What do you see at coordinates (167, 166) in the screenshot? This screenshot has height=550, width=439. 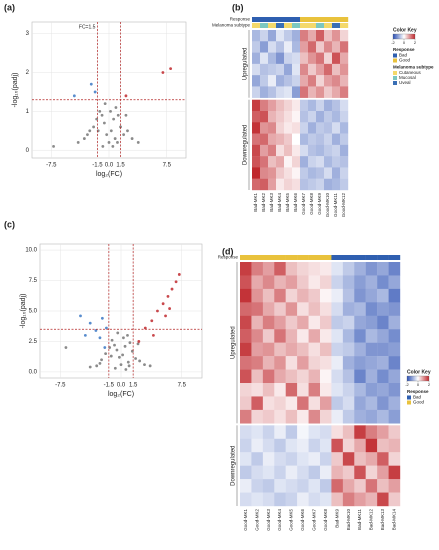 I see `x-tick-label: 7.5` at bounding box center [167, 166].